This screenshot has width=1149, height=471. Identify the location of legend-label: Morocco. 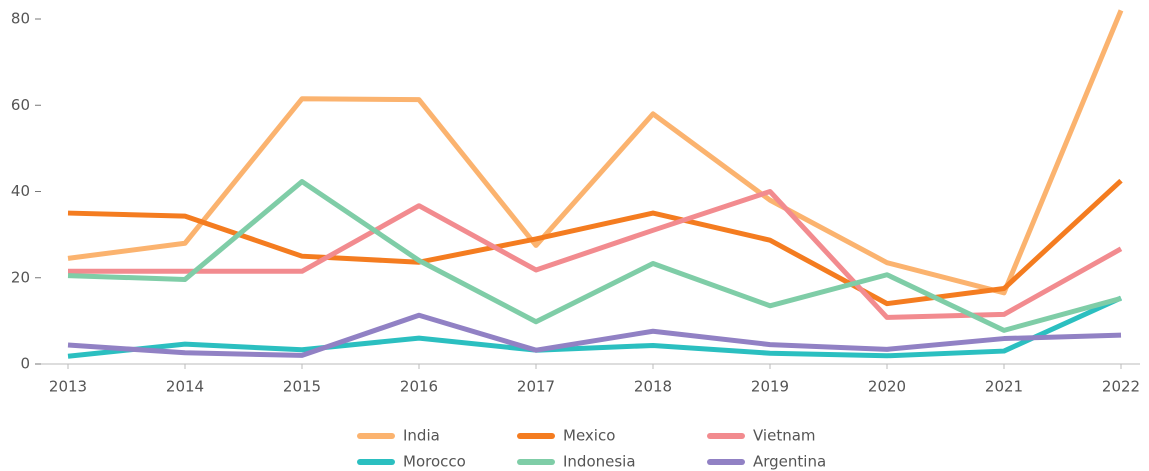
(434, 462).